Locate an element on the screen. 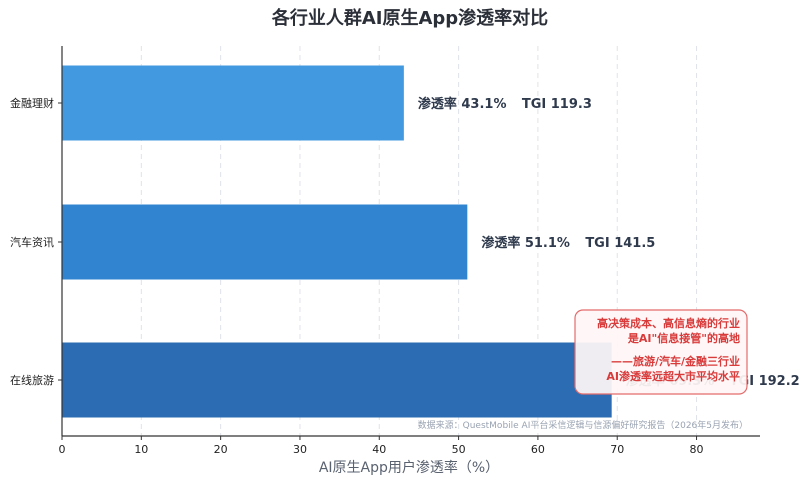 Image resolution: width=800 pixels, height=484 pixels. x-tick-label-70: 70 is located at coordinates (617, 449).